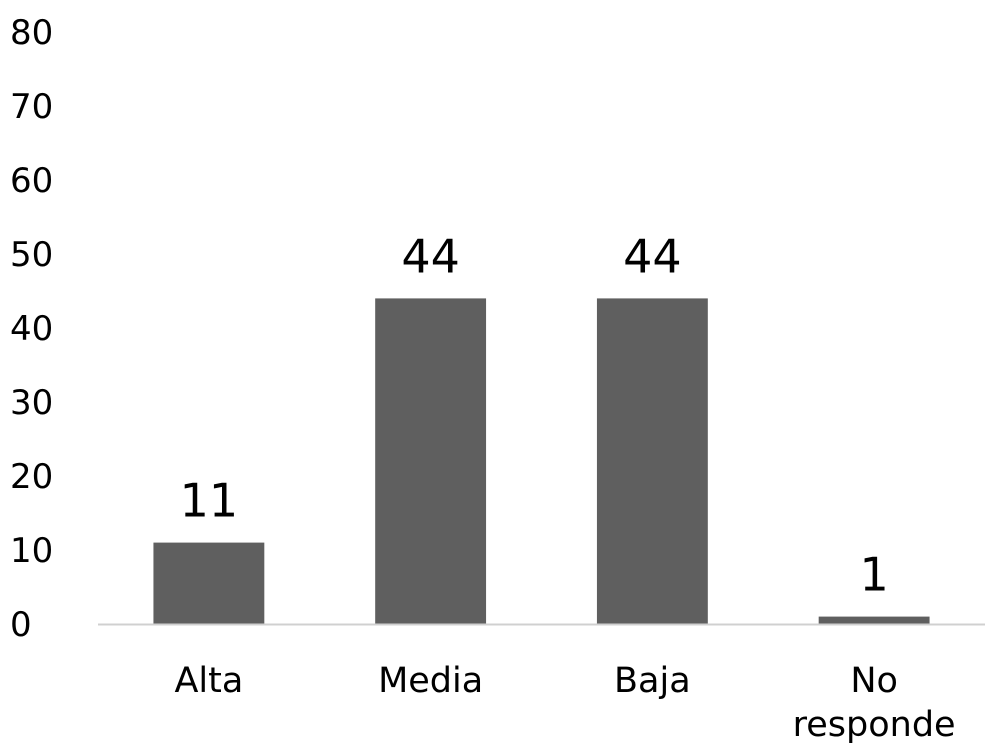  I want to click on y-axis-tick-labels: 0 10 20 30 40 50 60 70 80, so click(31, 329).